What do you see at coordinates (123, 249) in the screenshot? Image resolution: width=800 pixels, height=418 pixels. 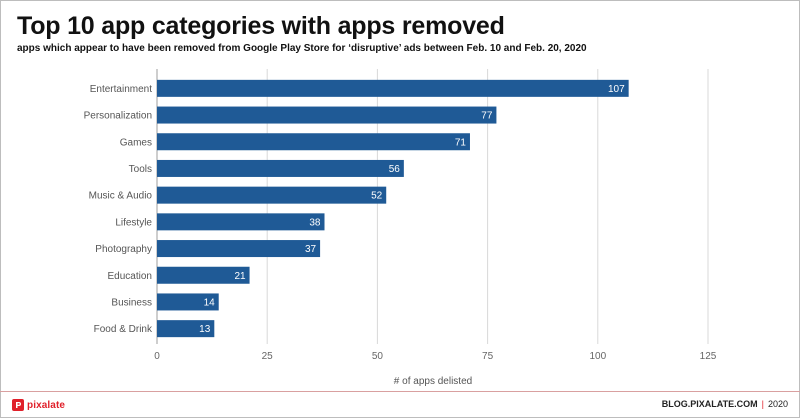 I see `category-label: Photography` at bounding box center [123, 249].